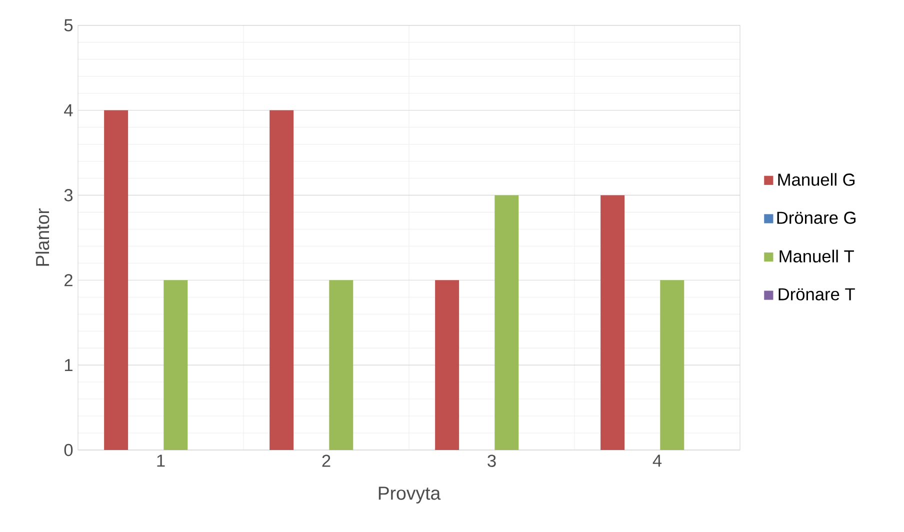 The width and height of the screenshot is (904, 532). What do you see at coordinates (68, 110) in the screenshot?
I see `y-tick-label: 4` at bounding box center [68, 110].